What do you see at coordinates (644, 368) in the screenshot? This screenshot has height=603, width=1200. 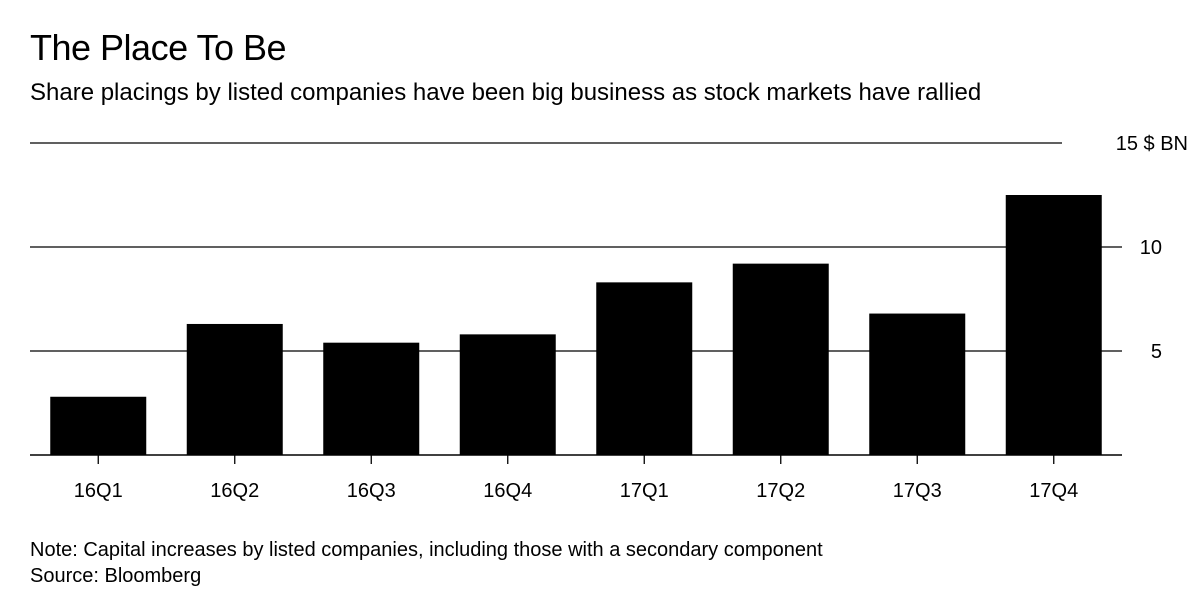 I see `bar-17Q1` at bounding box center [644, 368].